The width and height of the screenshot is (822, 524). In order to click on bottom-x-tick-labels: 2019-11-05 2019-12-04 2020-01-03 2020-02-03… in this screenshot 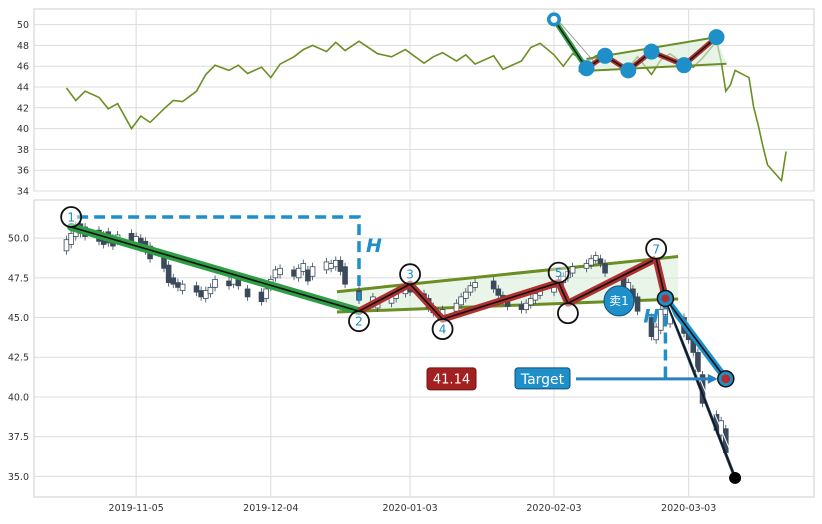, I will do `click(413, 508)`.